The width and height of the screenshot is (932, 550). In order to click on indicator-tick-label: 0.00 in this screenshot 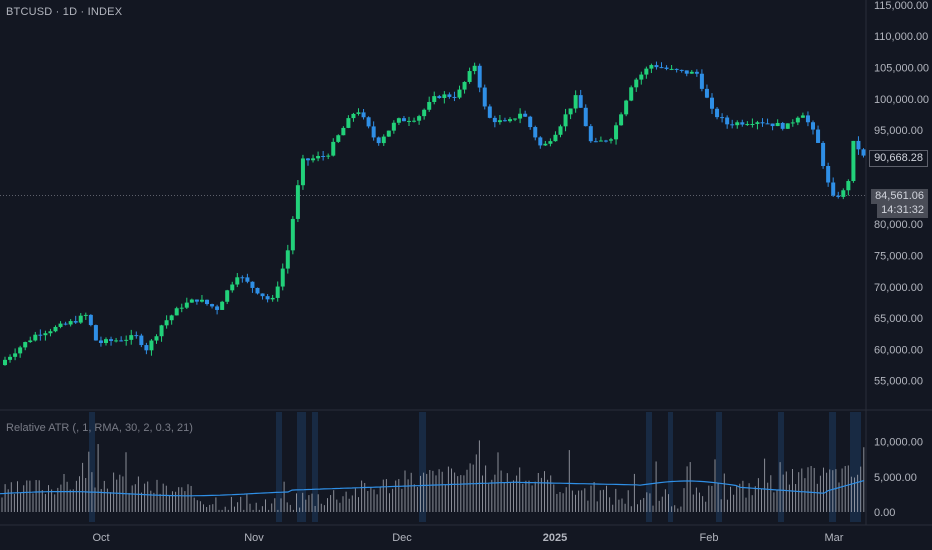, I will do `click(884, 513)`.